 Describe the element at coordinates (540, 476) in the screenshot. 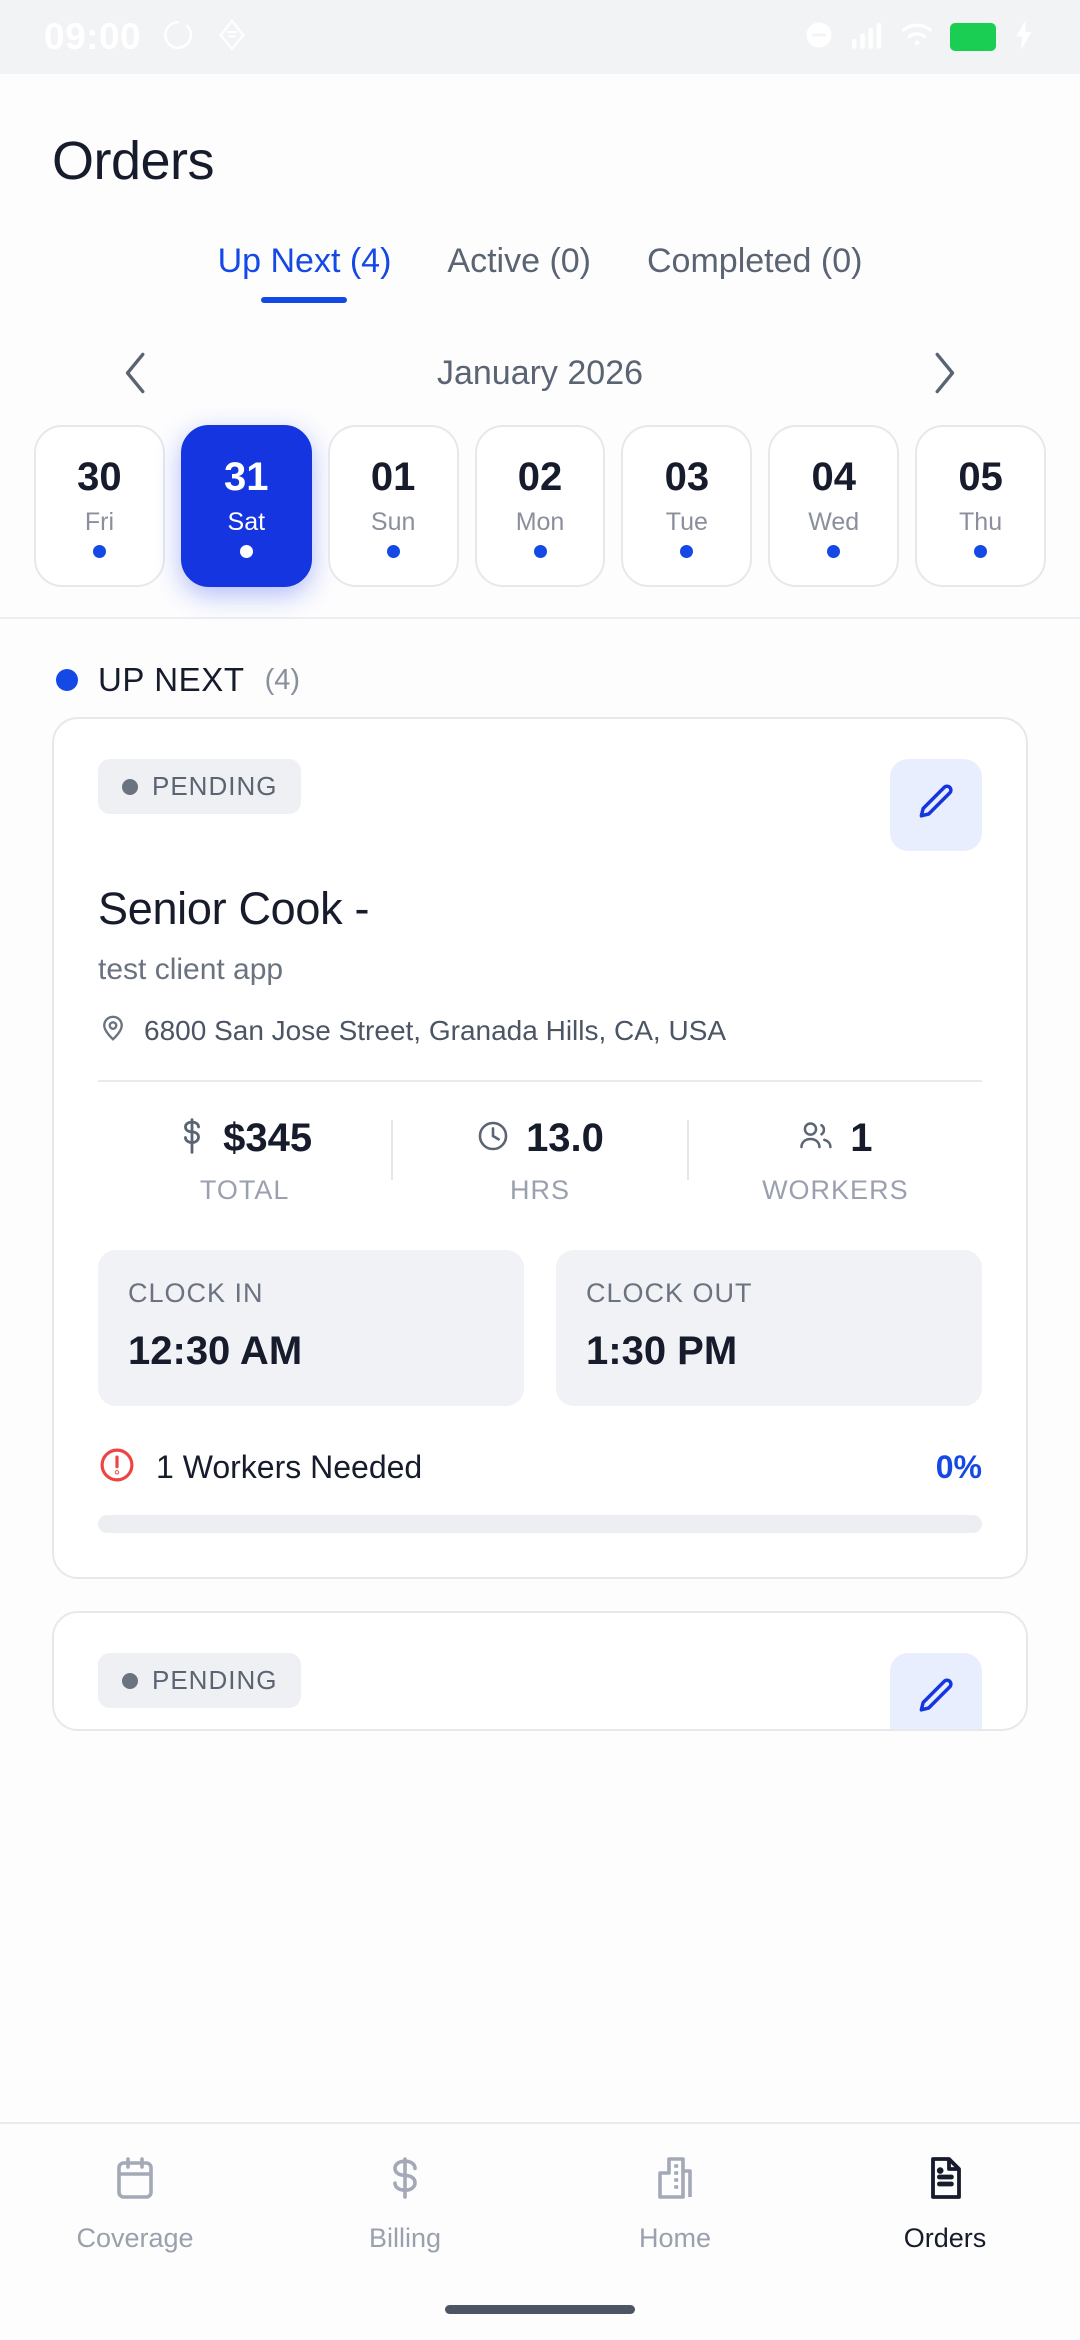

I see `date-number: 02` at that location.